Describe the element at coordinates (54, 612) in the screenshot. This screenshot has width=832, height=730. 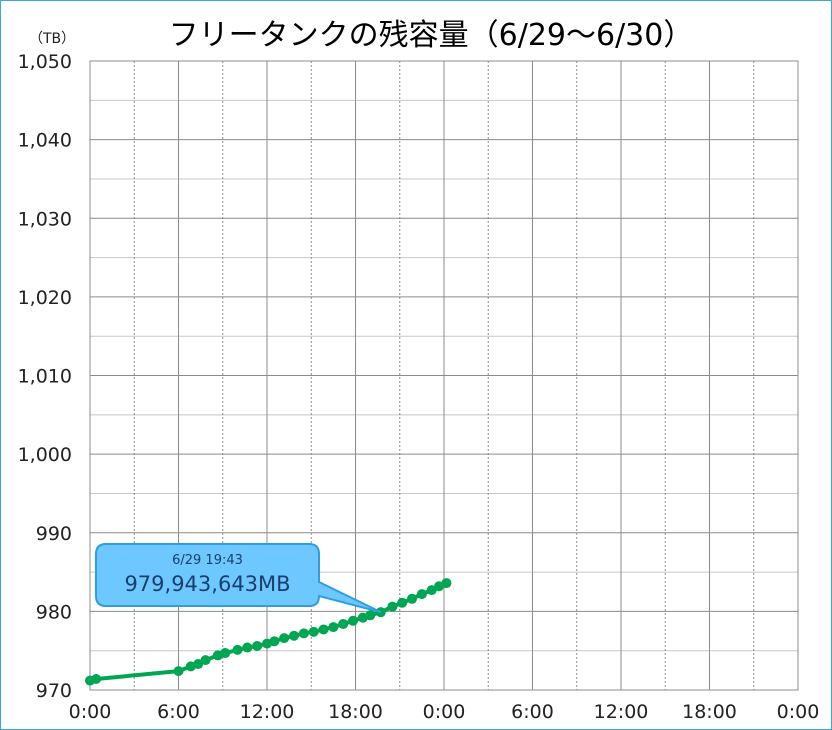
I see `y-tick-label: 980` at that location.